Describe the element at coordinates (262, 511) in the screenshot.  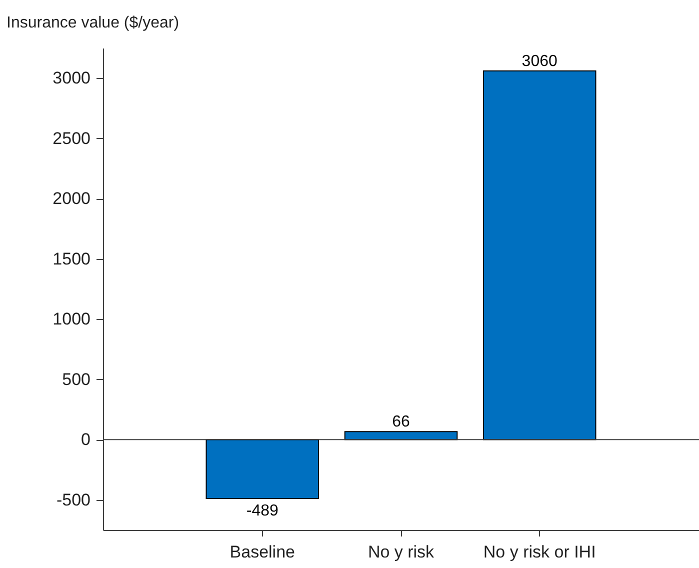
I see `data-label: -489` at that location.